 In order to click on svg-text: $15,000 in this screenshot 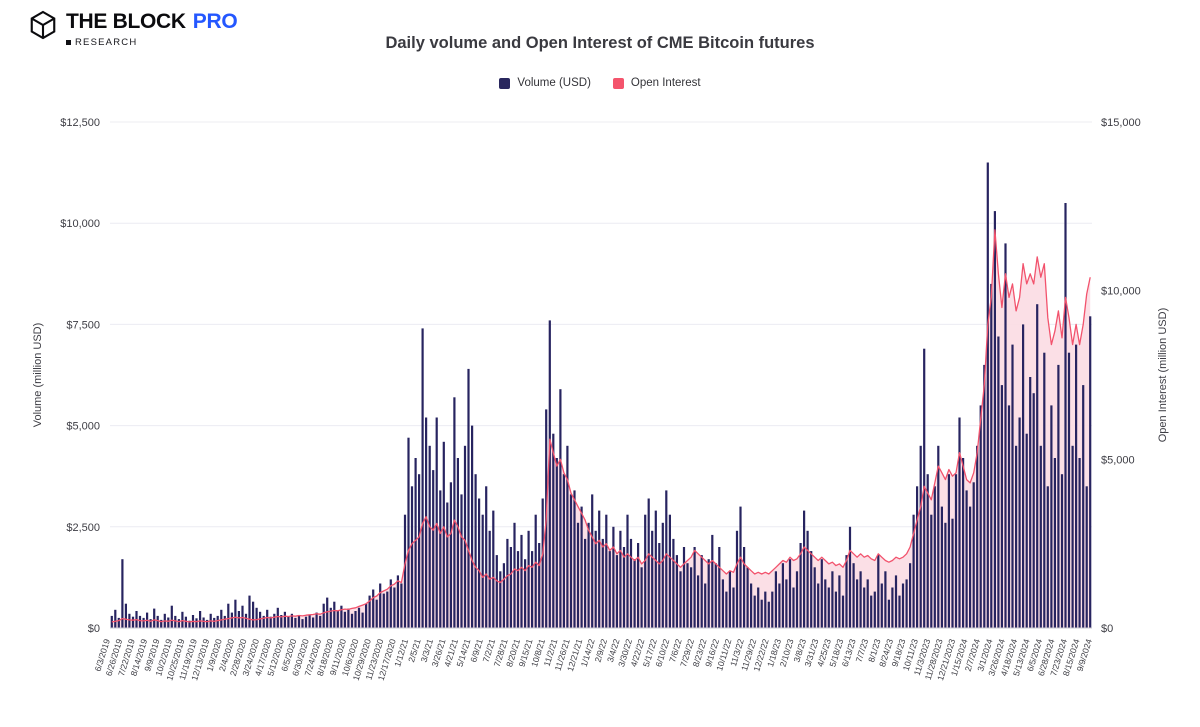, I will do `click(1121, 123)`.